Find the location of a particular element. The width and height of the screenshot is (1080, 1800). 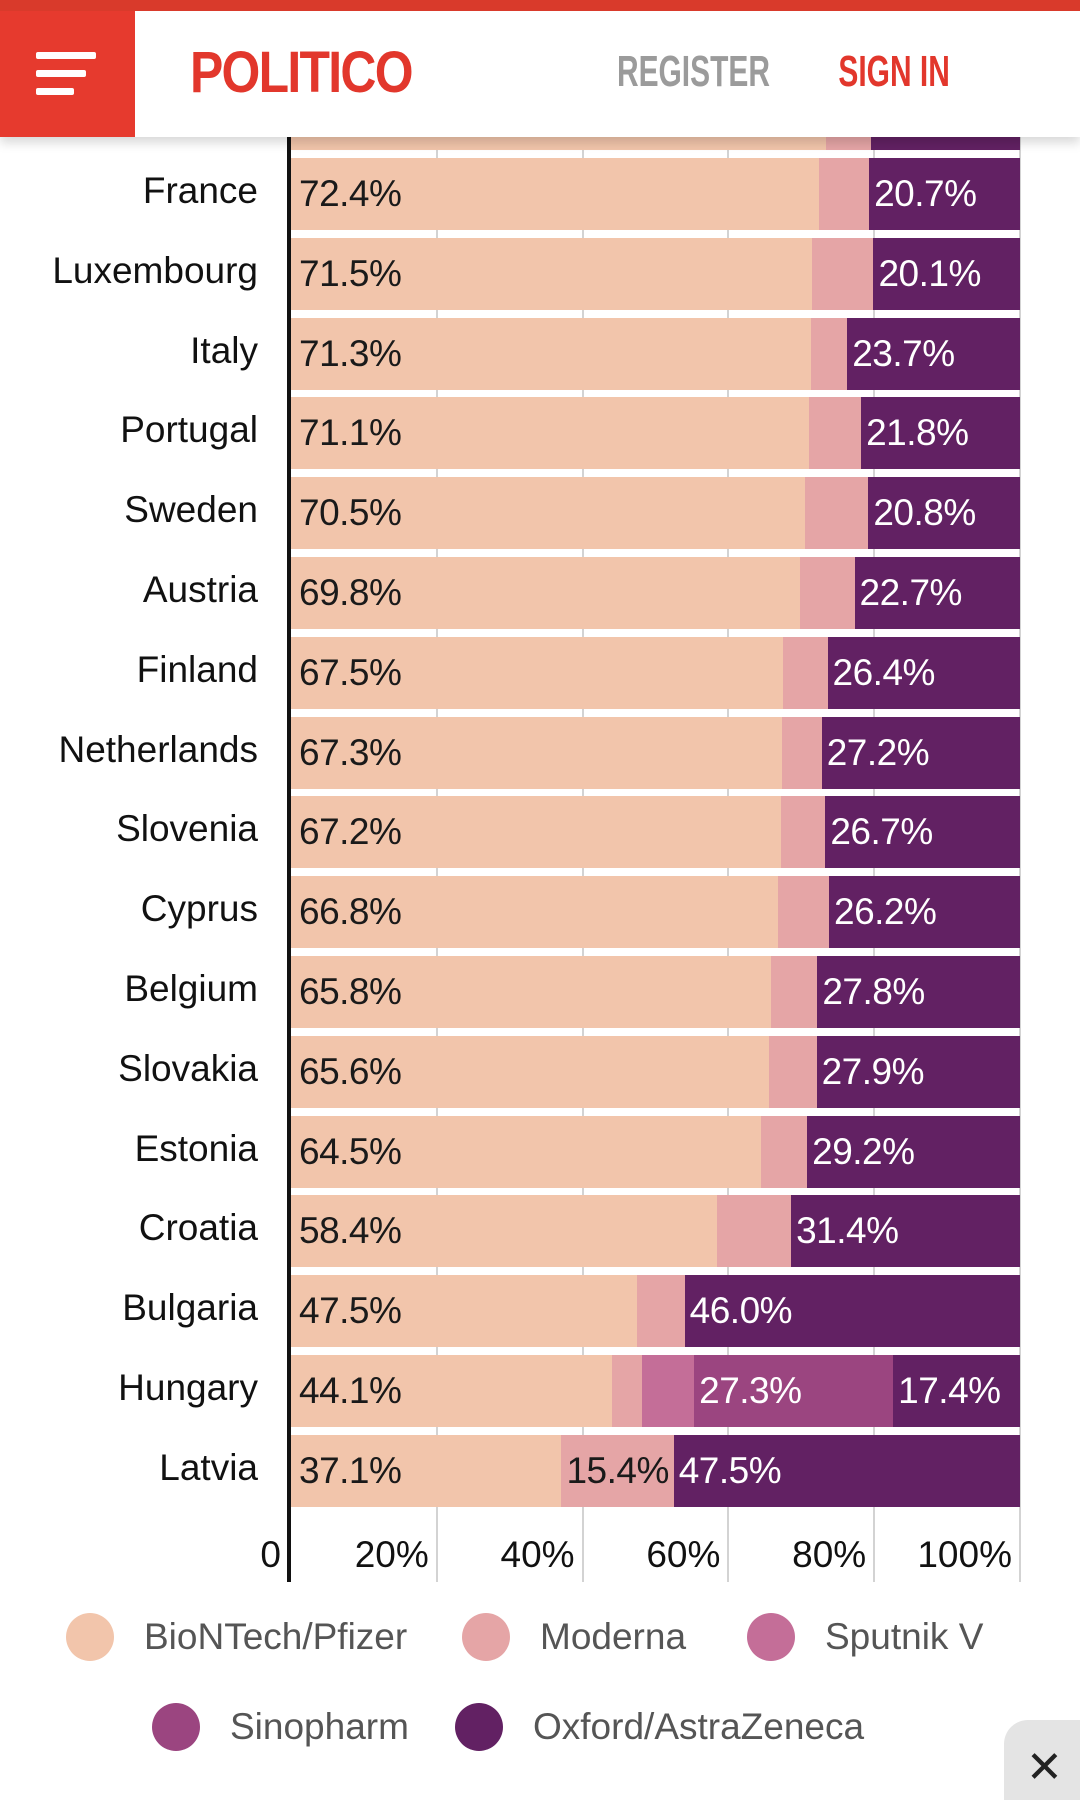

legend-item: BioNTech/Pfizer is located at coordinates (236, 1637).